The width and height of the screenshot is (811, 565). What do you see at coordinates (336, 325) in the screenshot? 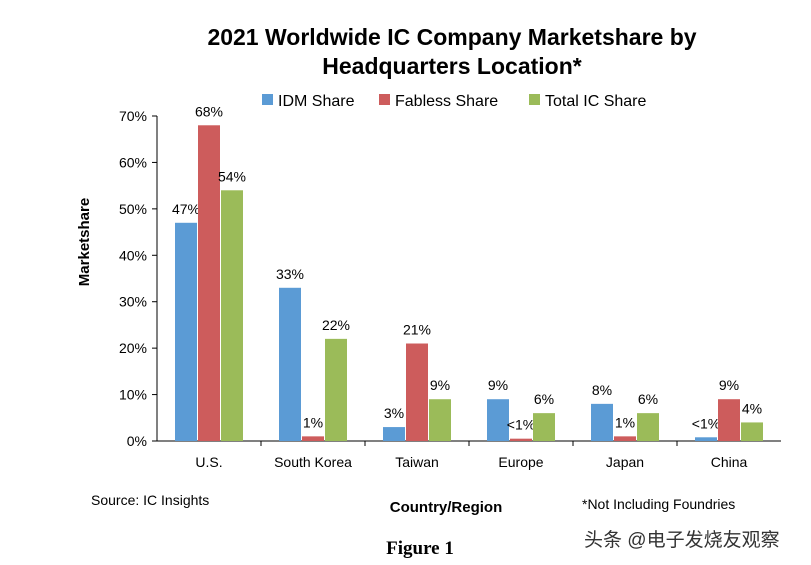
I see `data-label: 22%` at bounding box center [336, 325].